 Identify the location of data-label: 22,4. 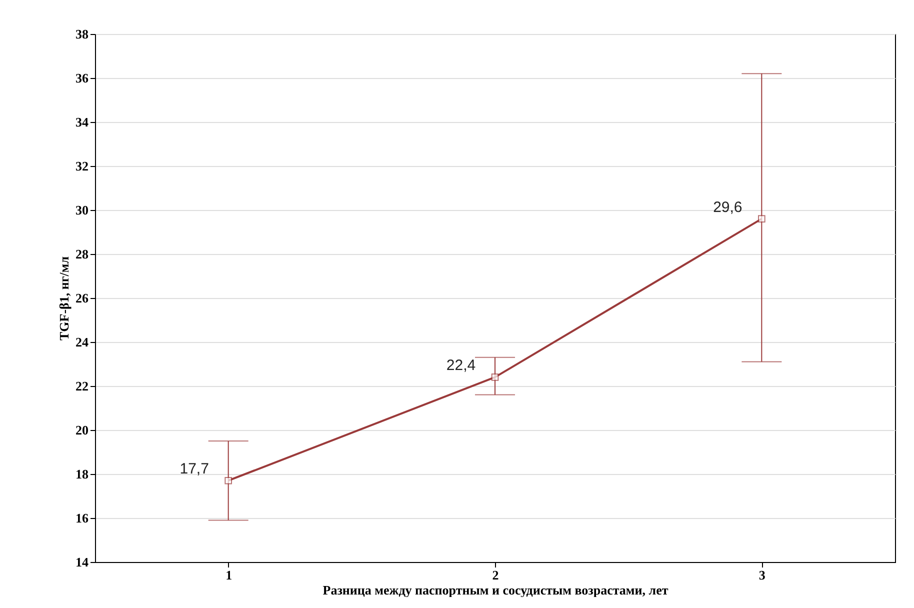
(461, 365).